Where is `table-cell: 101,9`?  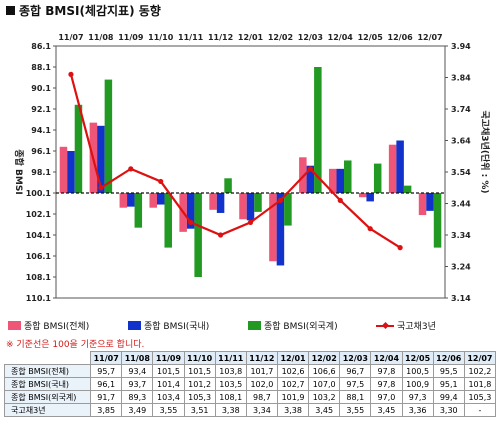
table-cell: 101,9 is located at coordinates (293, 397).